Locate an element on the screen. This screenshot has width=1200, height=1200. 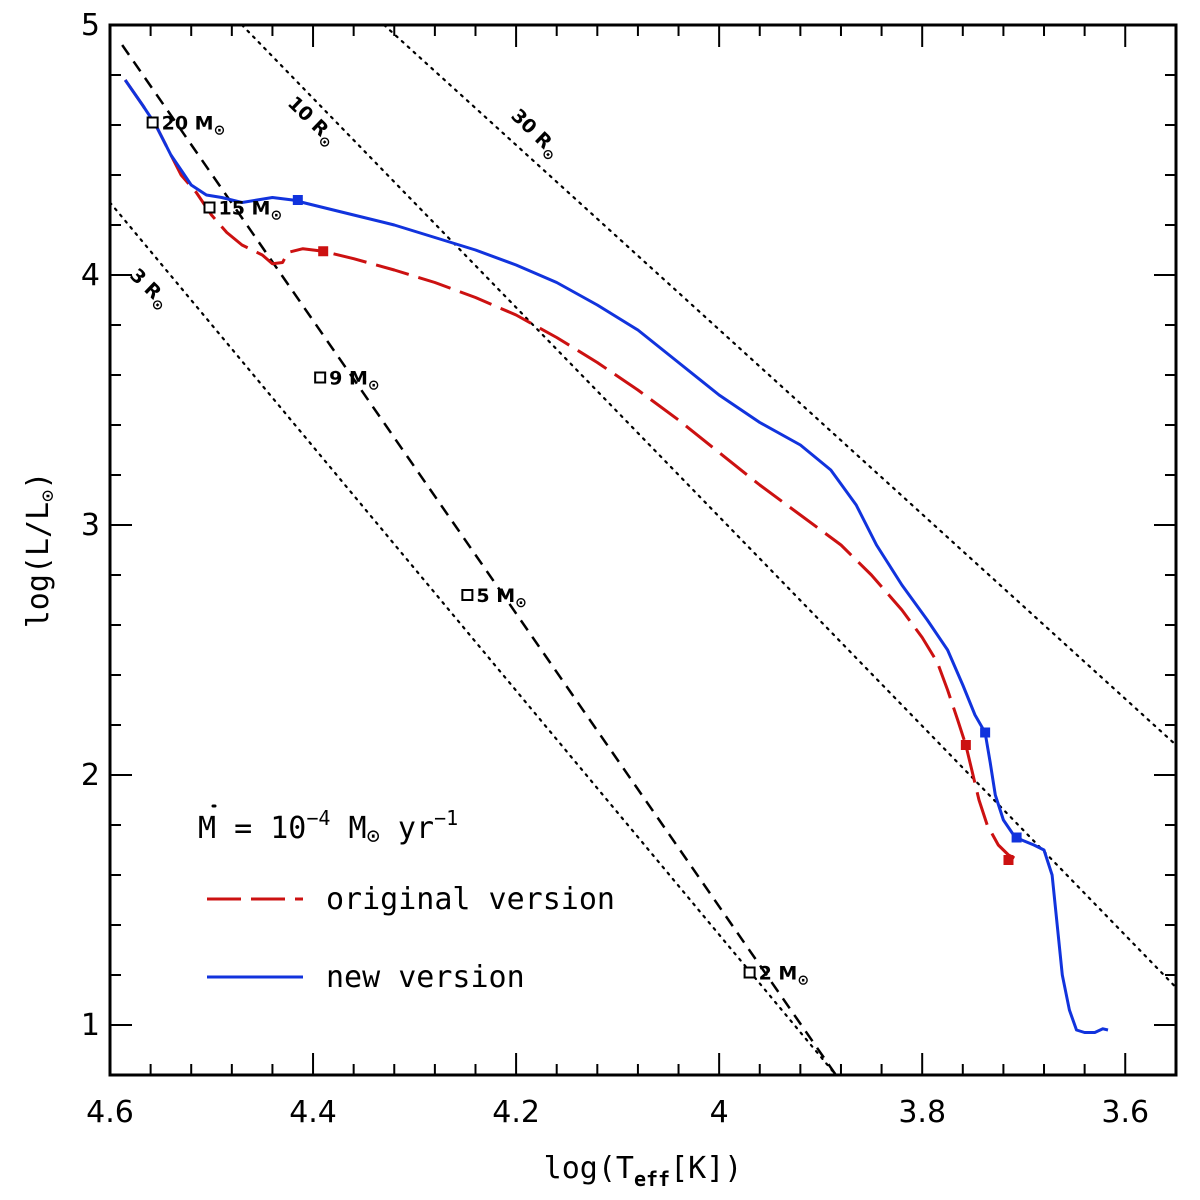
radius-label: 10 R⊙ is located at coordinates (310, 122).